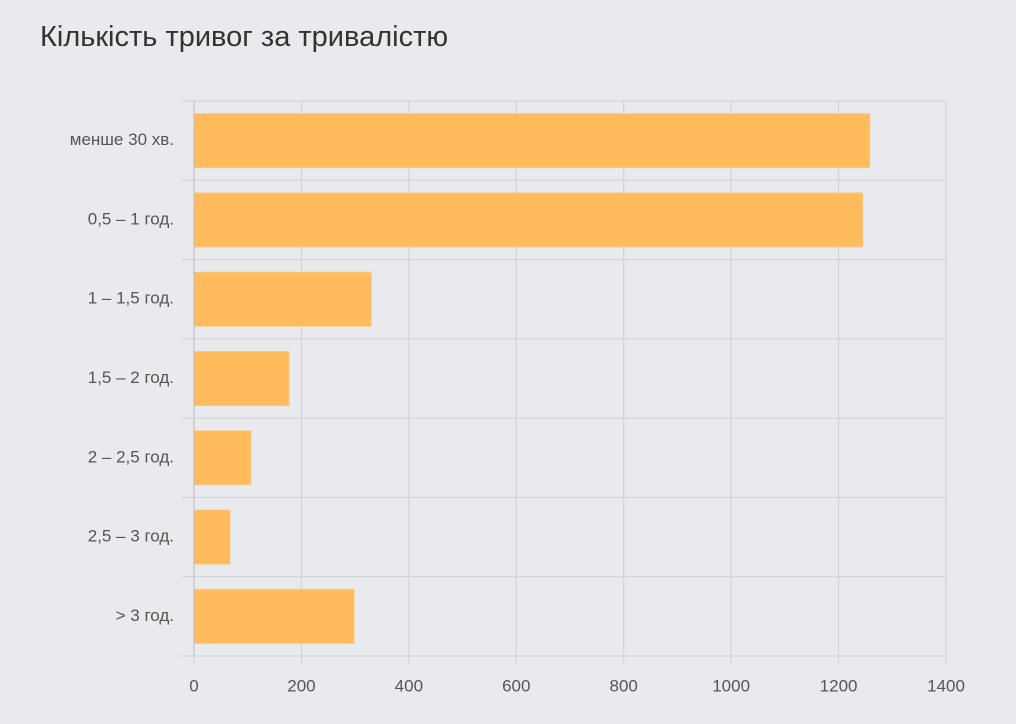  Describe the element at coordinates (624, 685) in the screenshot. I see `x-tick-label: 800` at that location.